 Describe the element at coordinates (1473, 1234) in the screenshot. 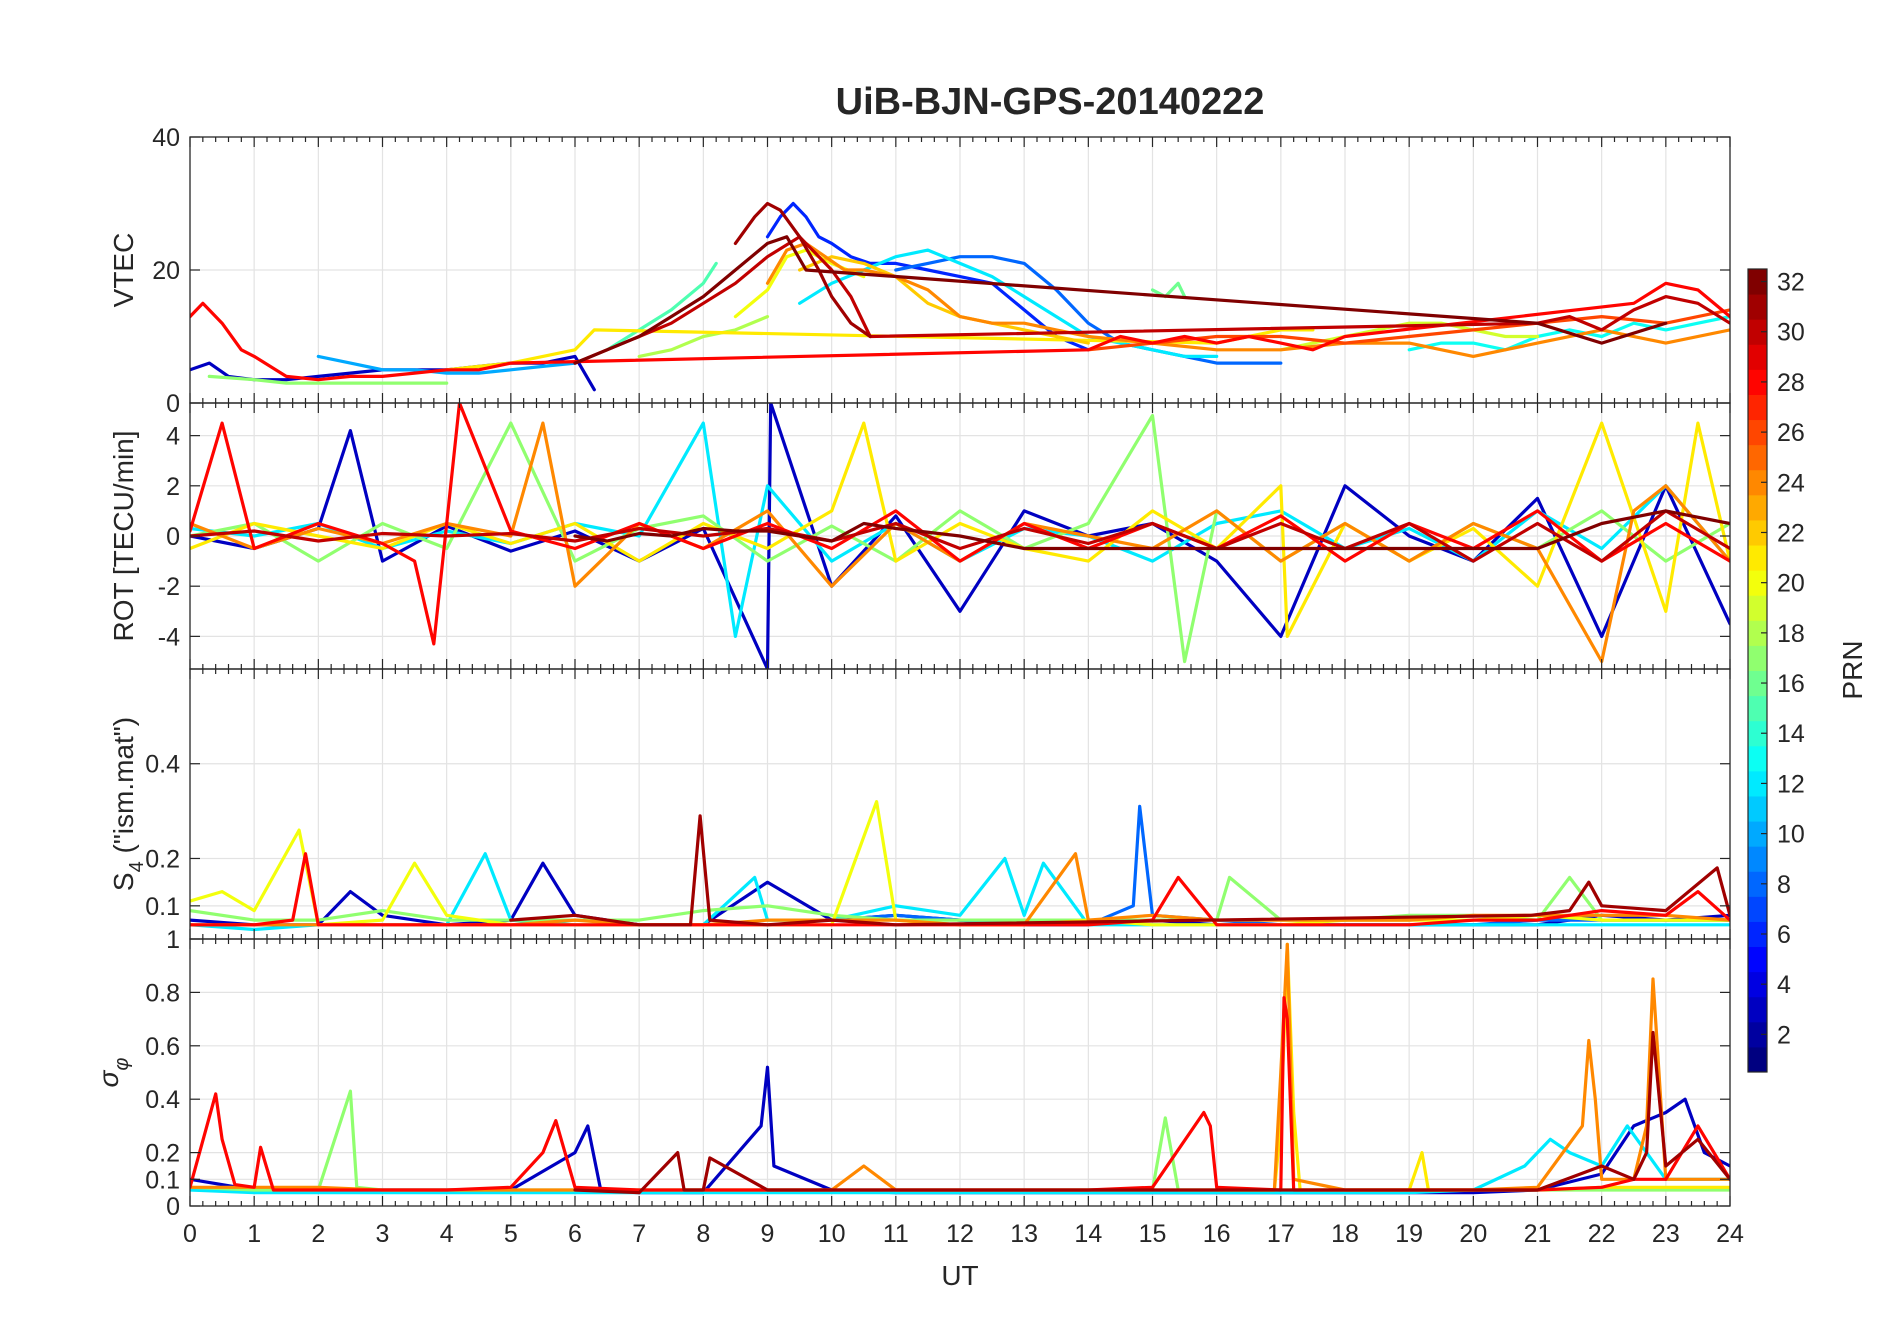

I see `x-tick-label: 20` at that location.